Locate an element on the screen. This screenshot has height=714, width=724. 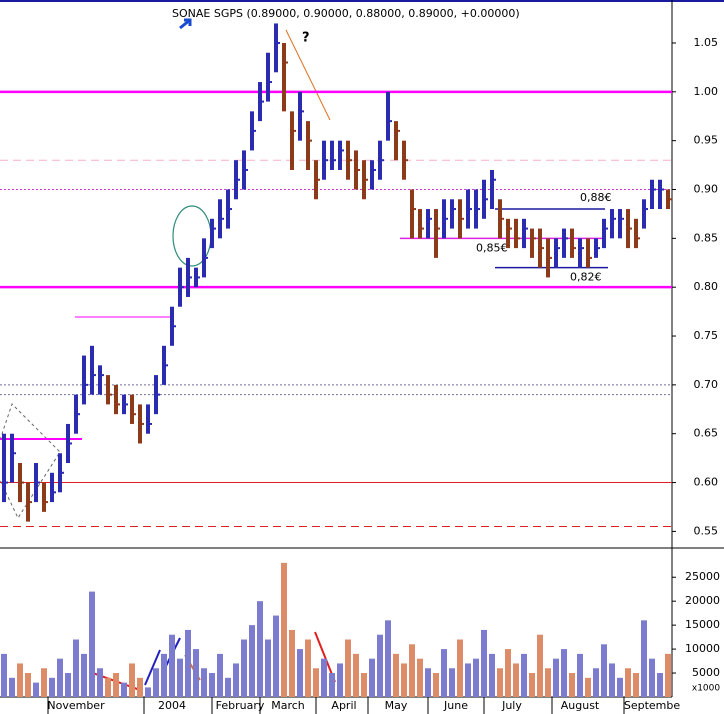
y-tick-label: 1.00 is located at coordinates (706, 91).